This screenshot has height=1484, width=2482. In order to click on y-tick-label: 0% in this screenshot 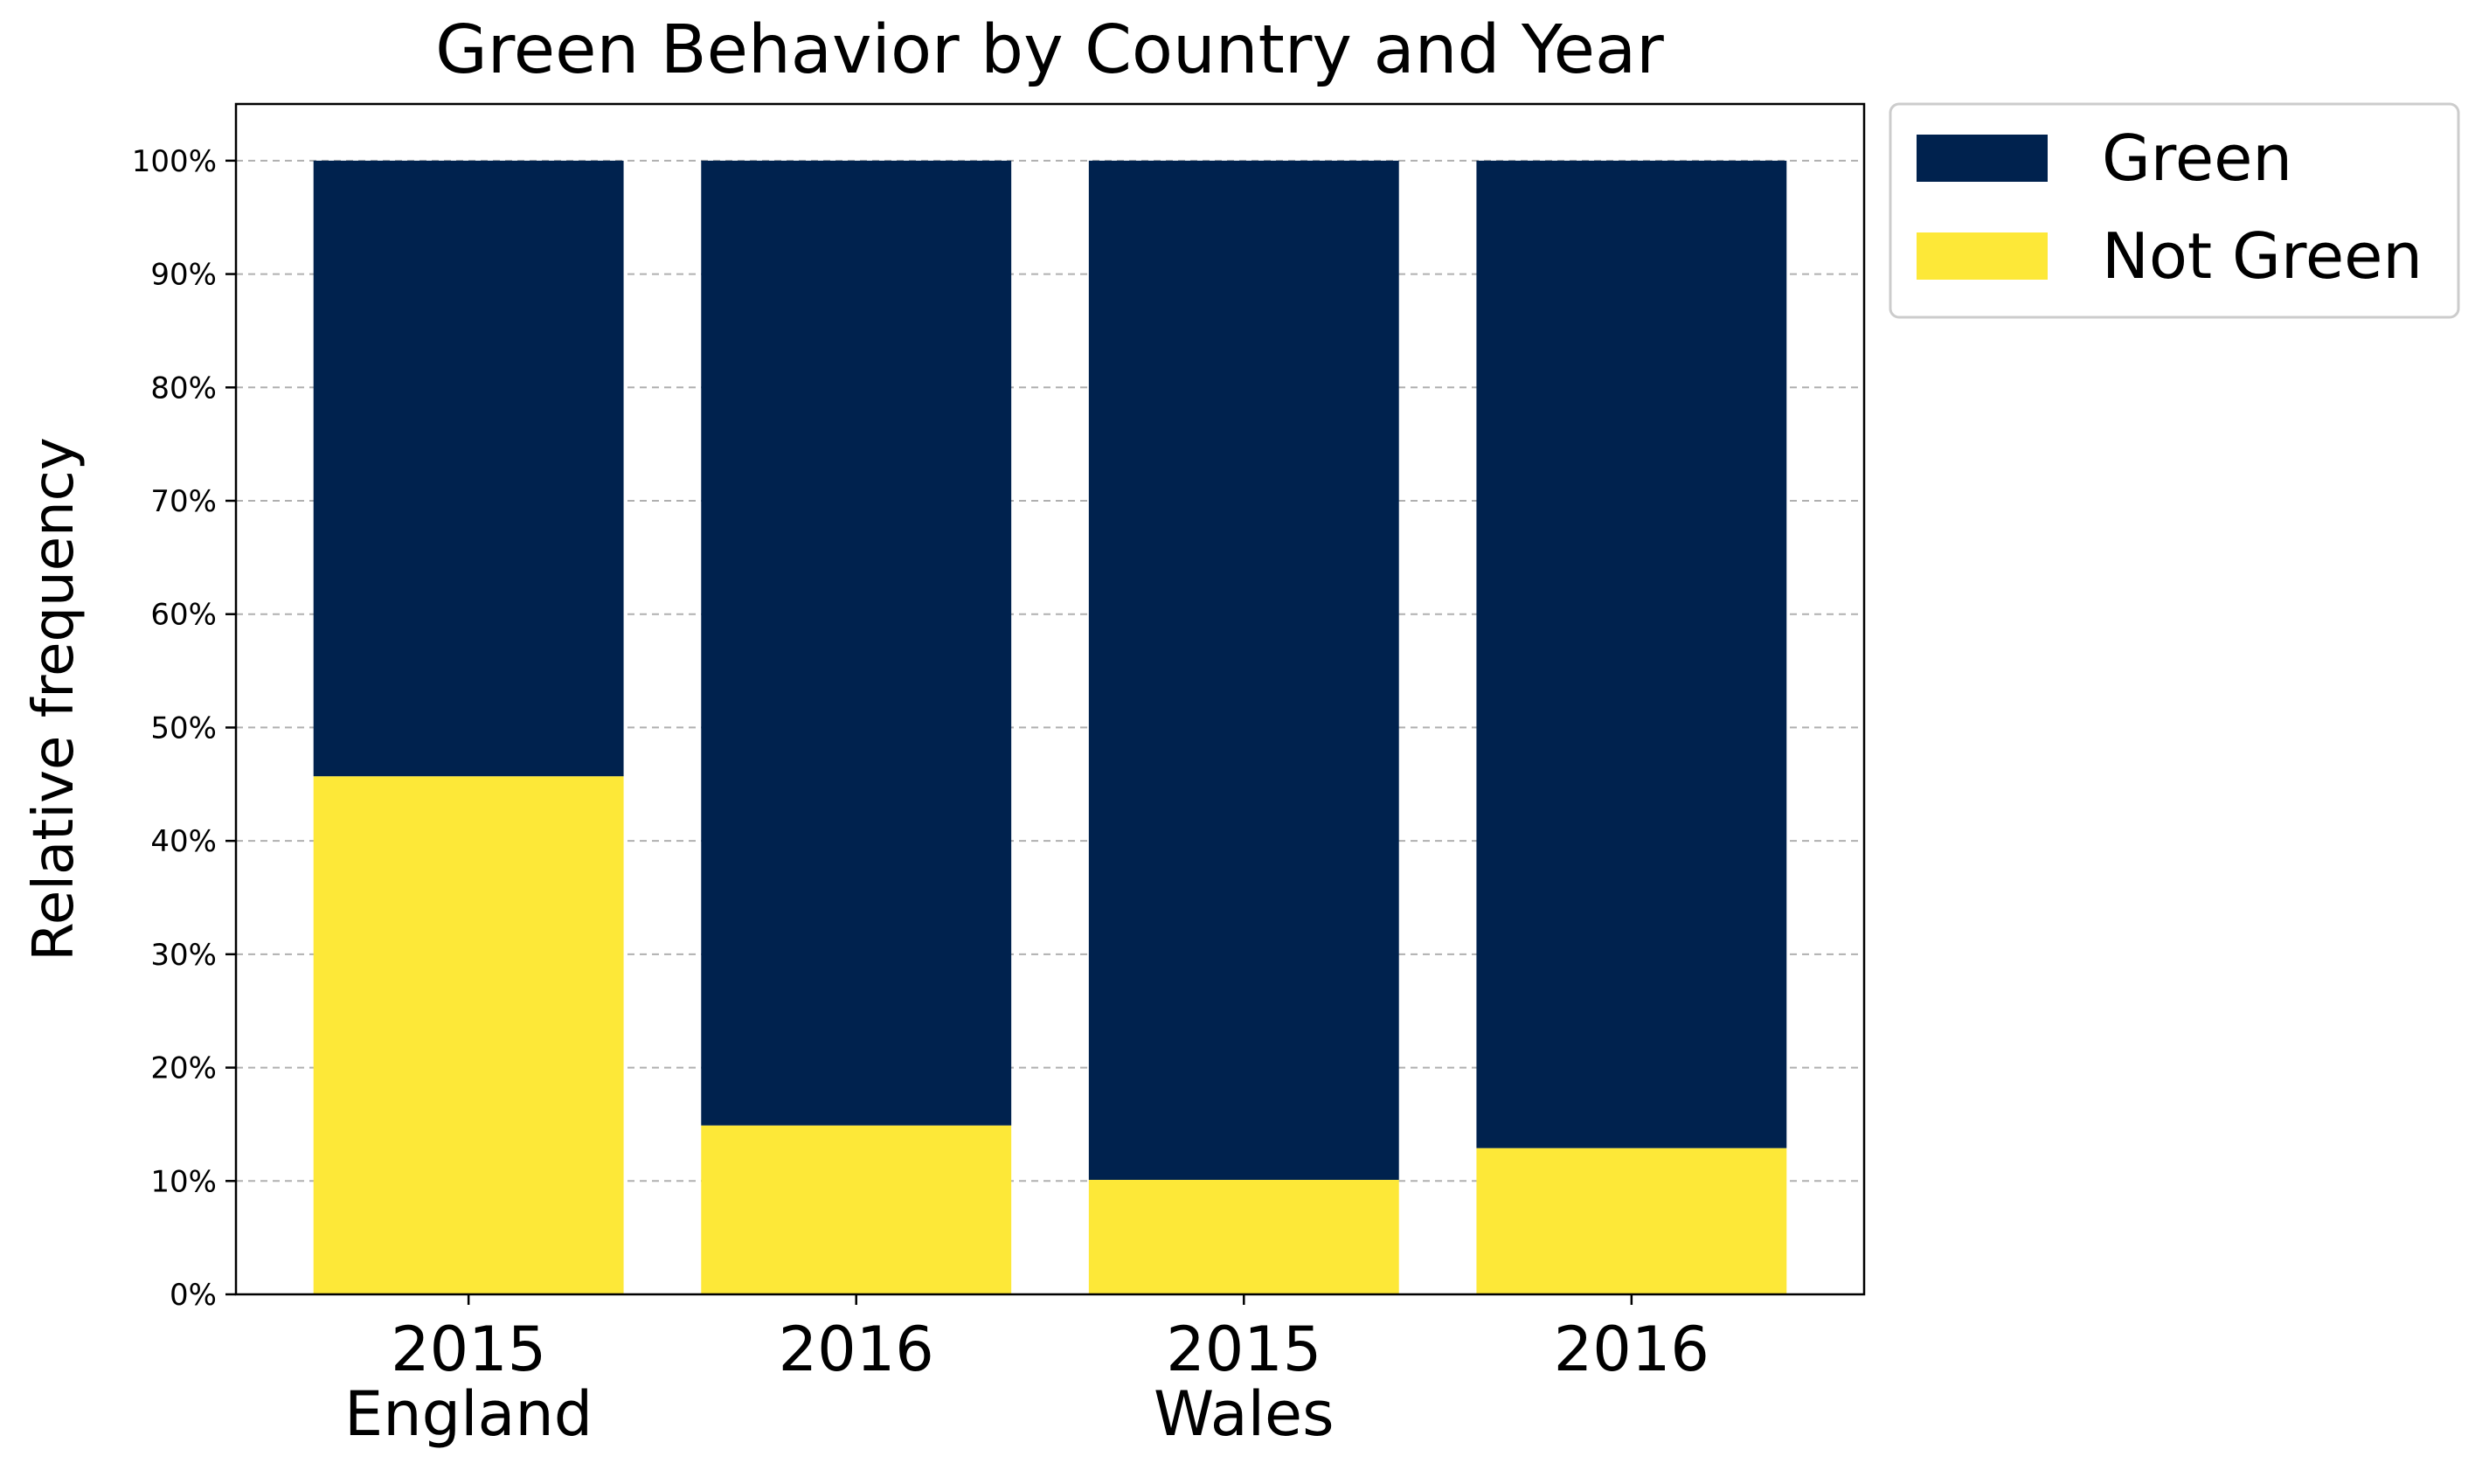, I will do `click(193, 1295)`.